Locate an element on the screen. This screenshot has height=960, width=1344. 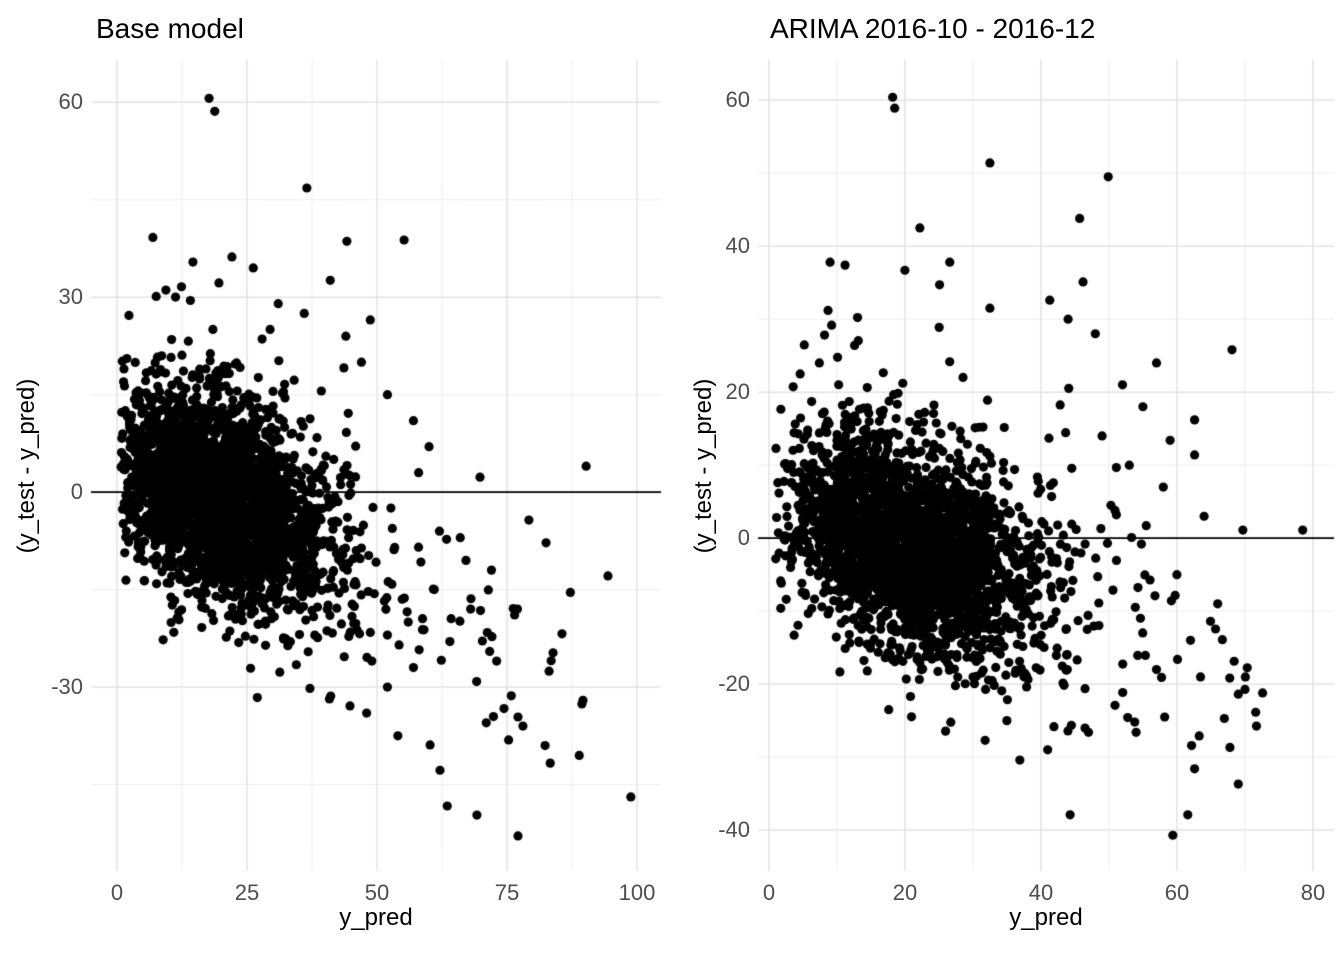
y-tick-label: -20 is located at coordinates (734, 683).